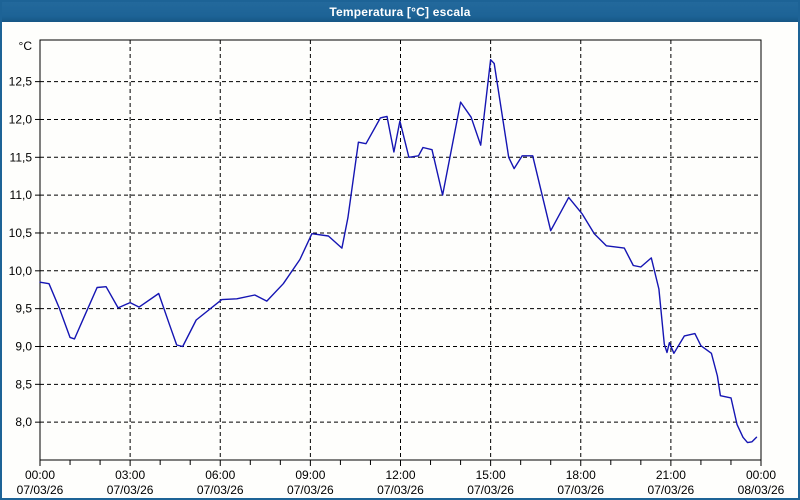  I want to click on y-tick-label: 11,0, so click(21, 195).